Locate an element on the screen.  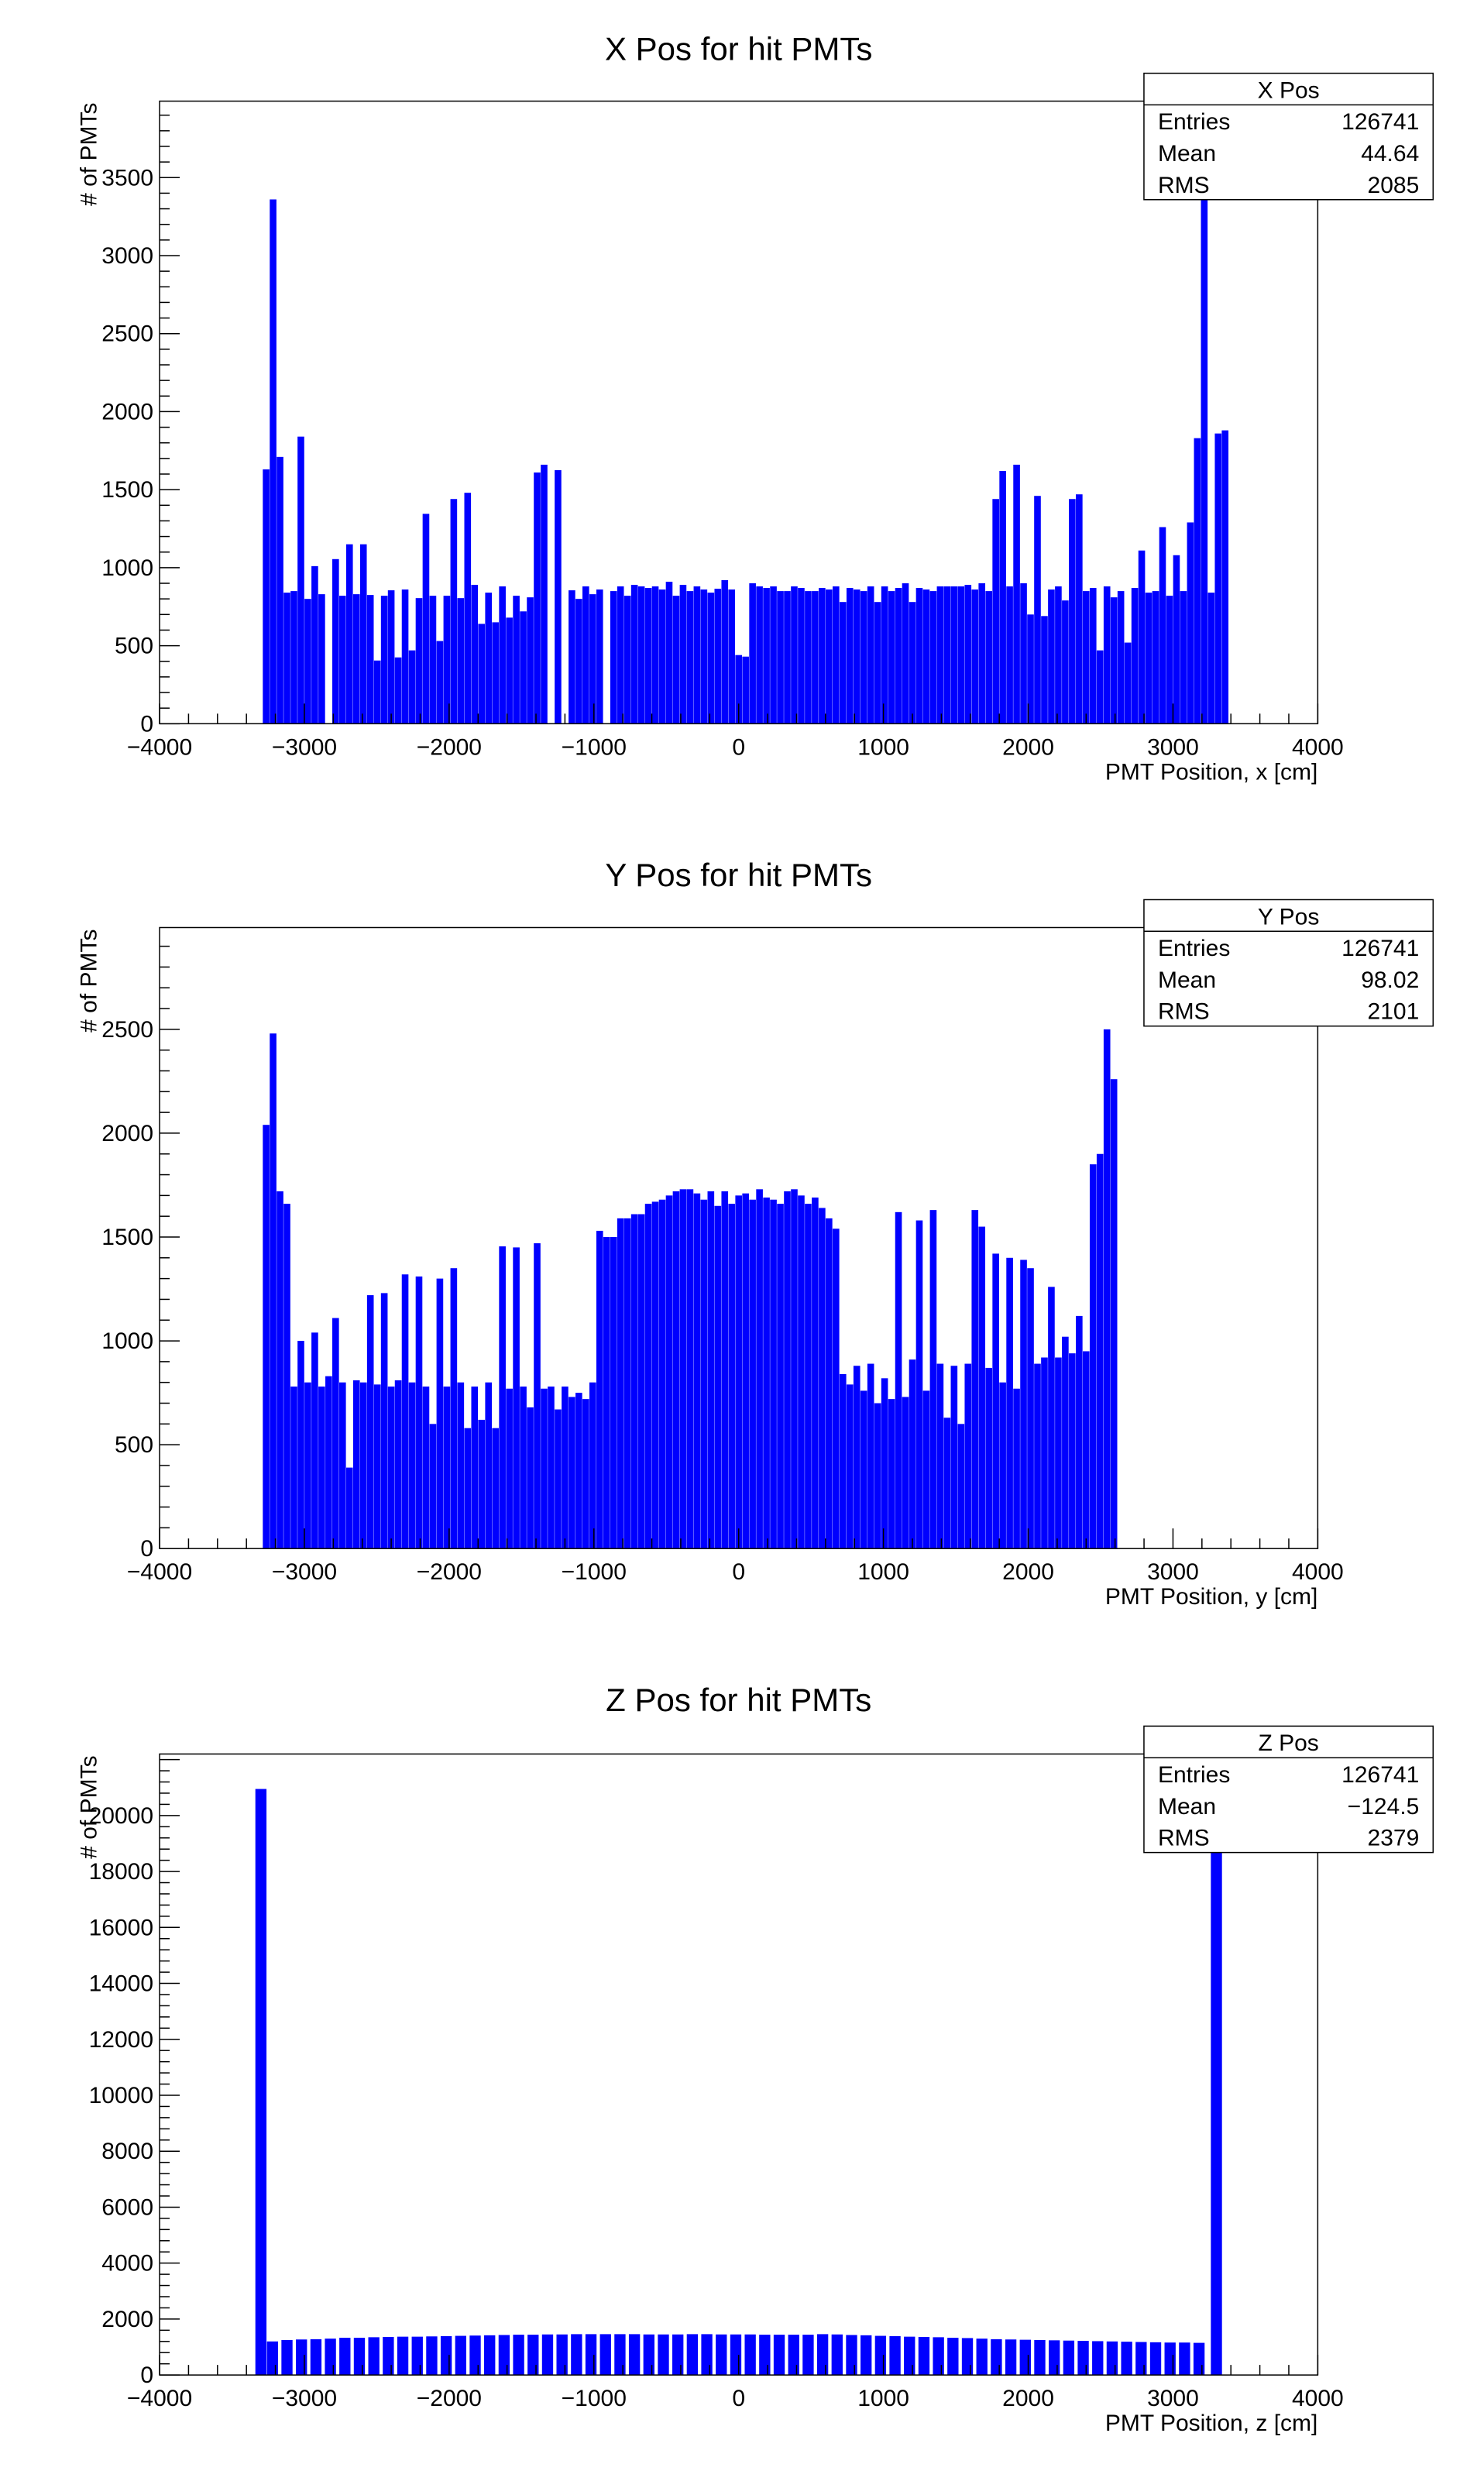
x-tick-label: −1000 is located at coordinates (594, 747).